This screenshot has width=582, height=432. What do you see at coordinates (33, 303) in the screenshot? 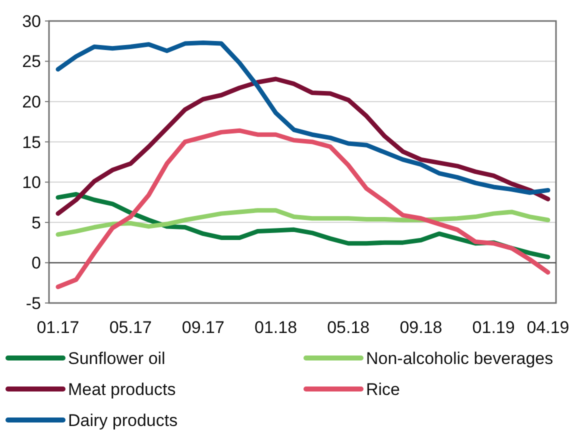
I see `y-tick-label: -5` at bounding box center [33, 303].